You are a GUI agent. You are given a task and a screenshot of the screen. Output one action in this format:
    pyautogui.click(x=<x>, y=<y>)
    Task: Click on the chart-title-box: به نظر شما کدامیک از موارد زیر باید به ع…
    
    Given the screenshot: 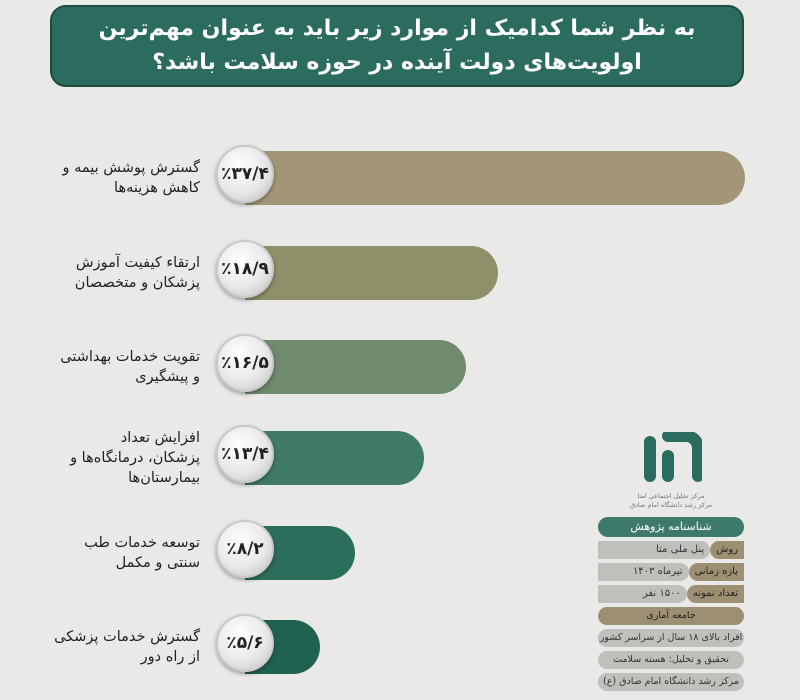 What is the action you would take?
    pyautogui.click(x=397, y=46)
    